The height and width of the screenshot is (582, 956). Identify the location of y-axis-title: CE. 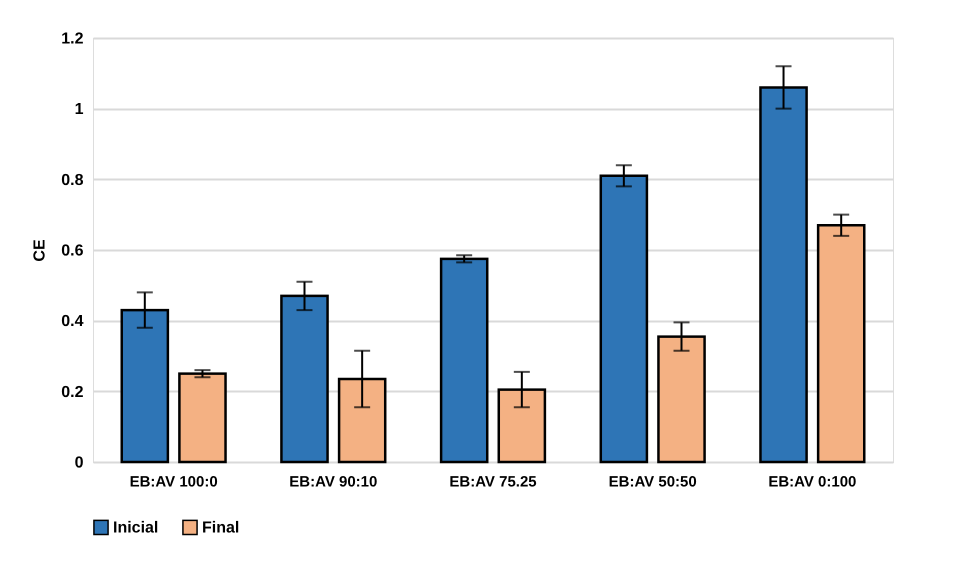
(39, 250).